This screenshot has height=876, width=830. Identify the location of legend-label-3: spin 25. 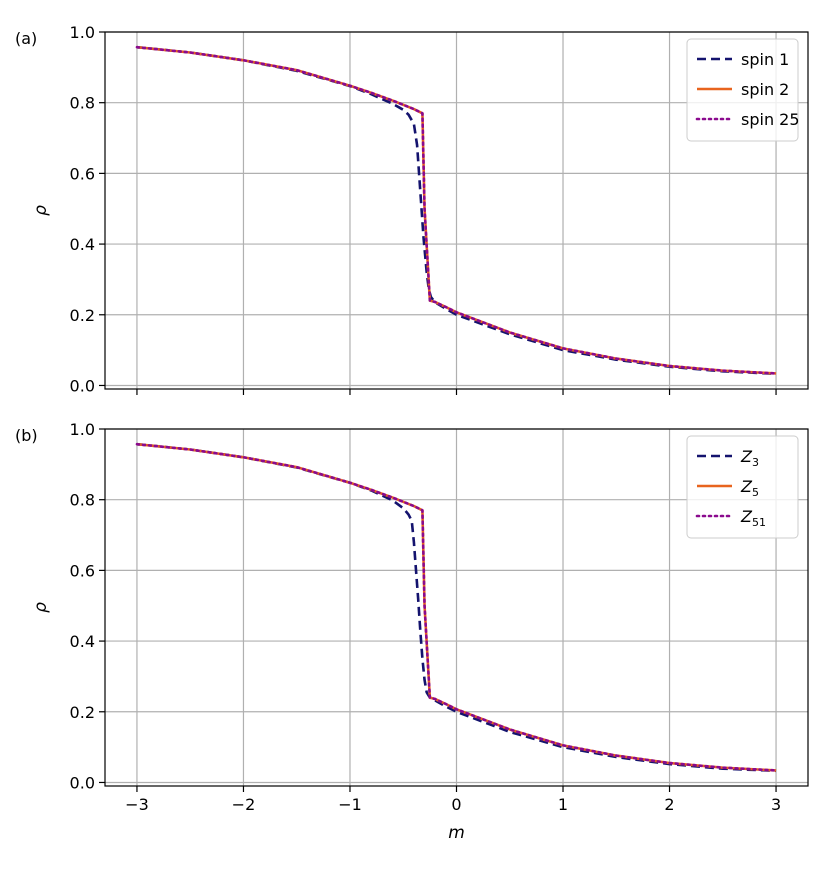
(770, 119).